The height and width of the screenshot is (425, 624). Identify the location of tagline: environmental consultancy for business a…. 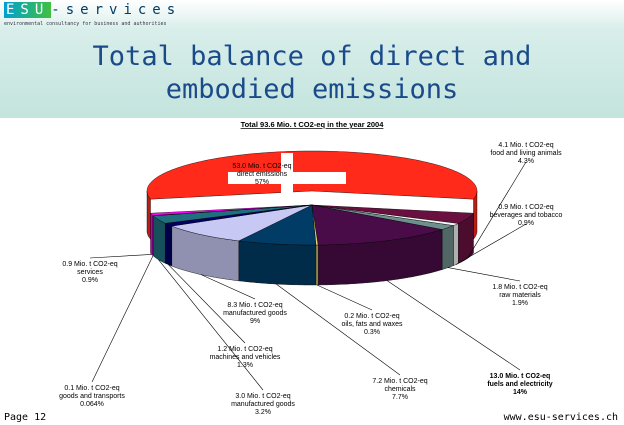
(85, 24).